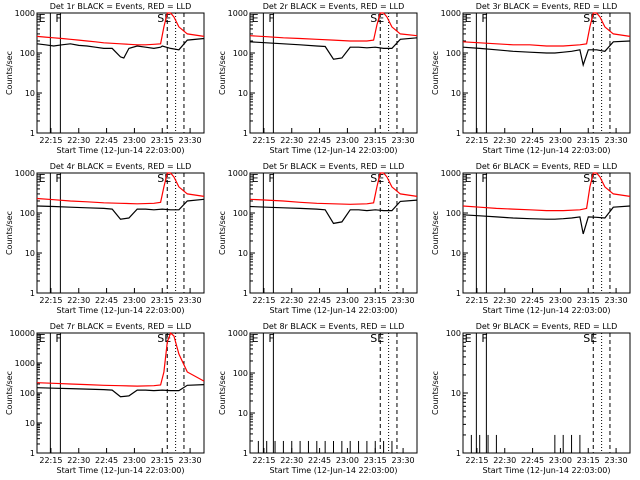 Image resolution: width=640 pixels, height=480 pixels. What do you see at coordinates (547, 6) in the screenshot?
I see `chart-title: Det 3r BLACK = Events, RED = LLD` at bounding box center [547, 6].